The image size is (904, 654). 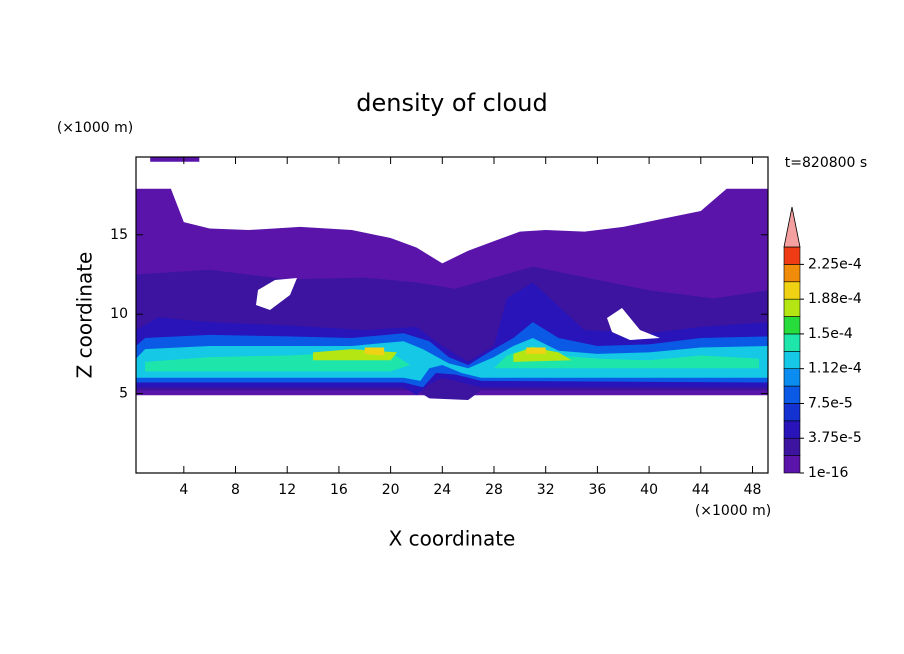 What do you see at coordinates (733, 511) in the screenshot?
I see `x-unit: (×1000 m)` at bounding box center [733, 511].